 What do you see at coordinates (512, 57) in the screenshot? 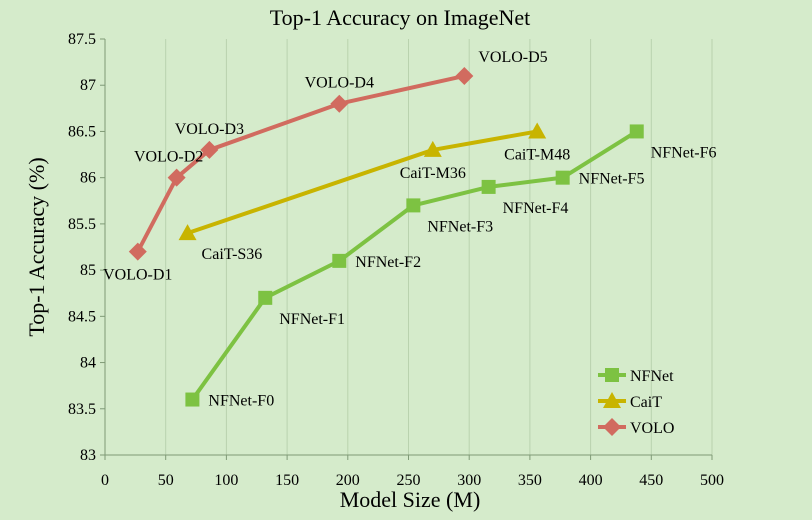
I see `point-label-volo: VOLO-D5` at bounding box center [512, 57].